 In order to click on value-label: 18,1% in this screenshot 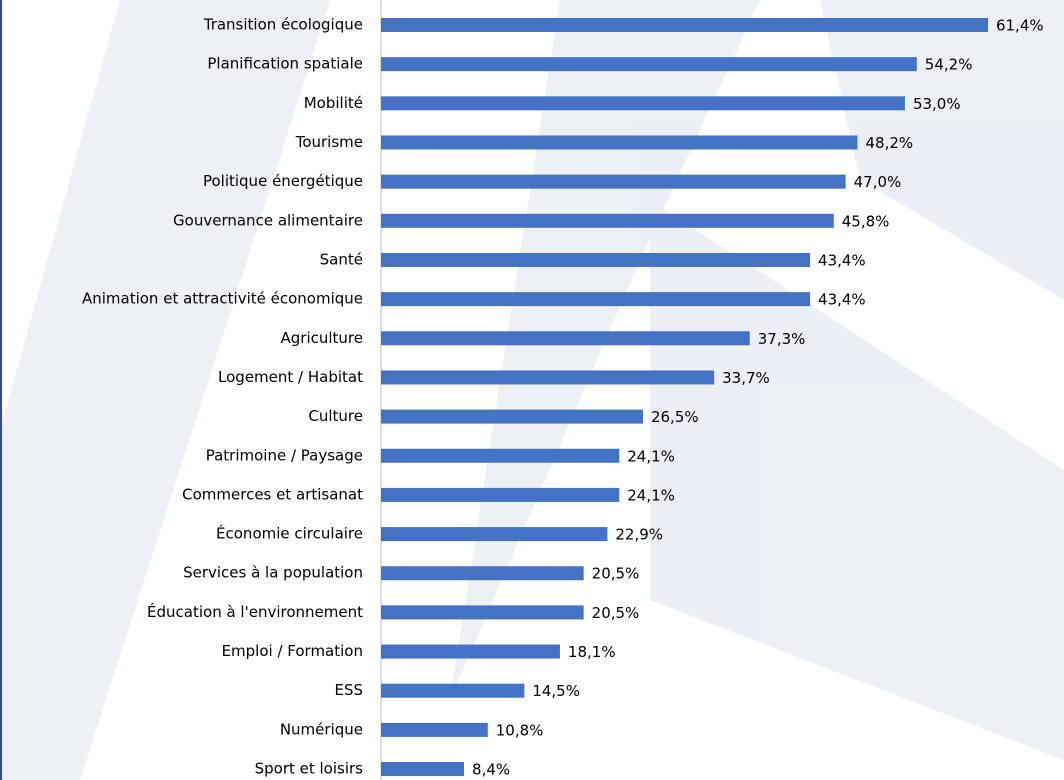, I will do `click(592, 652)`.